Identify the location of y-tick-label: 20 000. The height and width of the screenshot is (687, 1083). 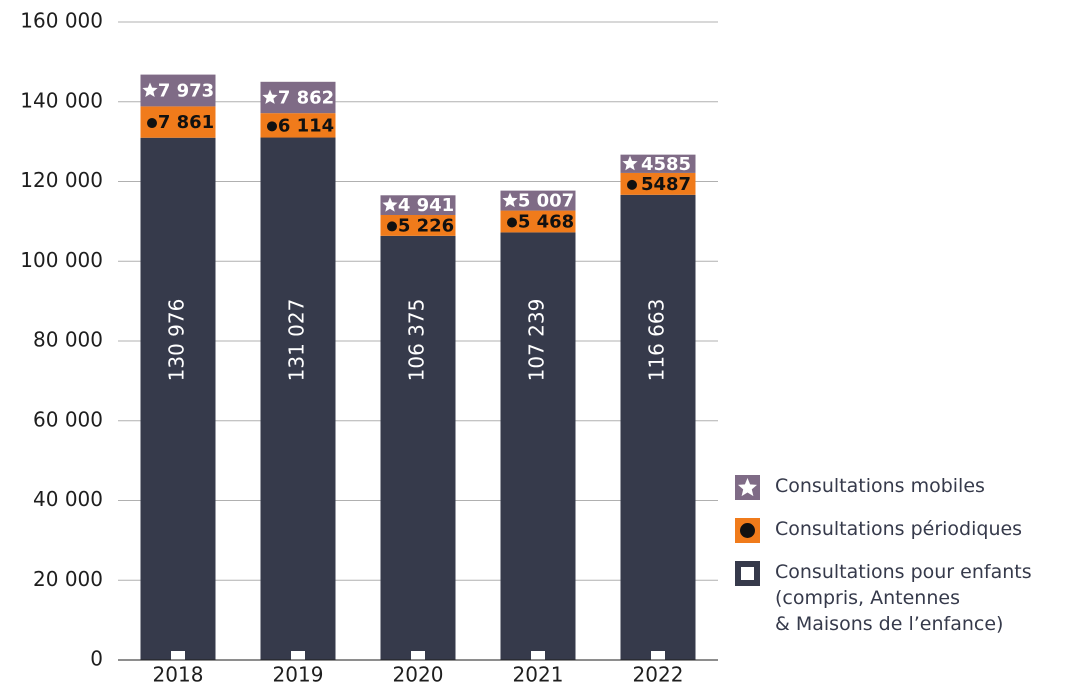
(68, 579).